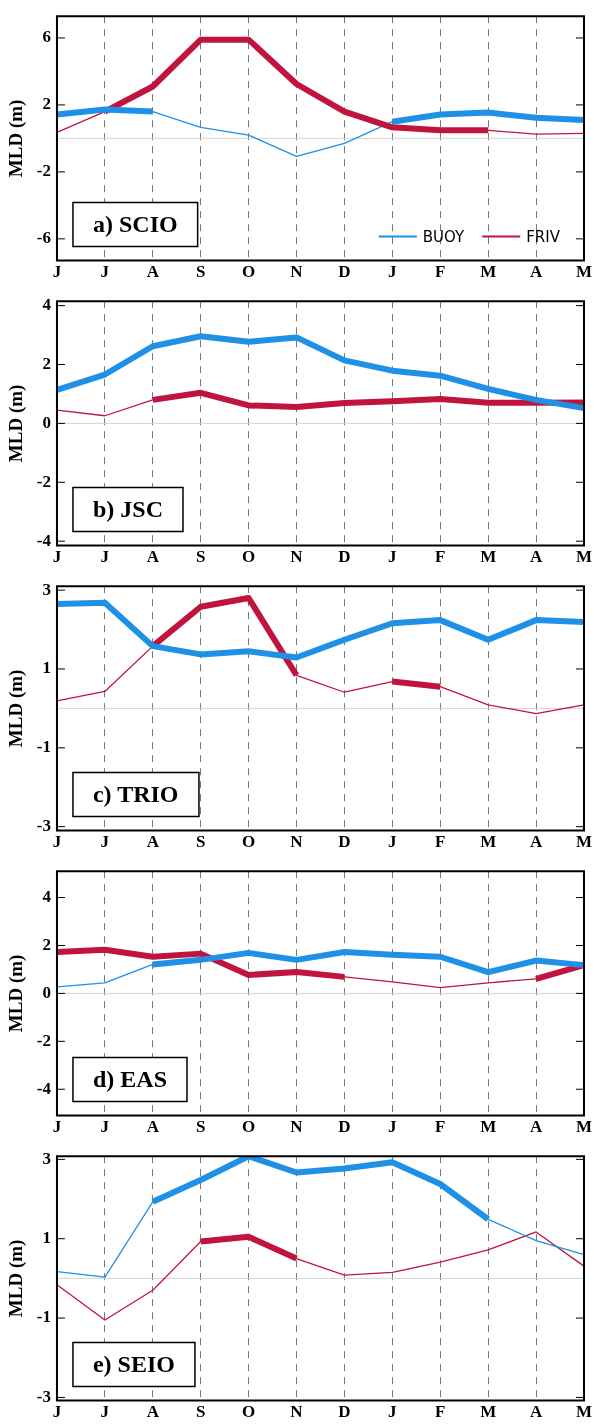  I want to click on annotation: e) SEIO, so click(133, 1363).